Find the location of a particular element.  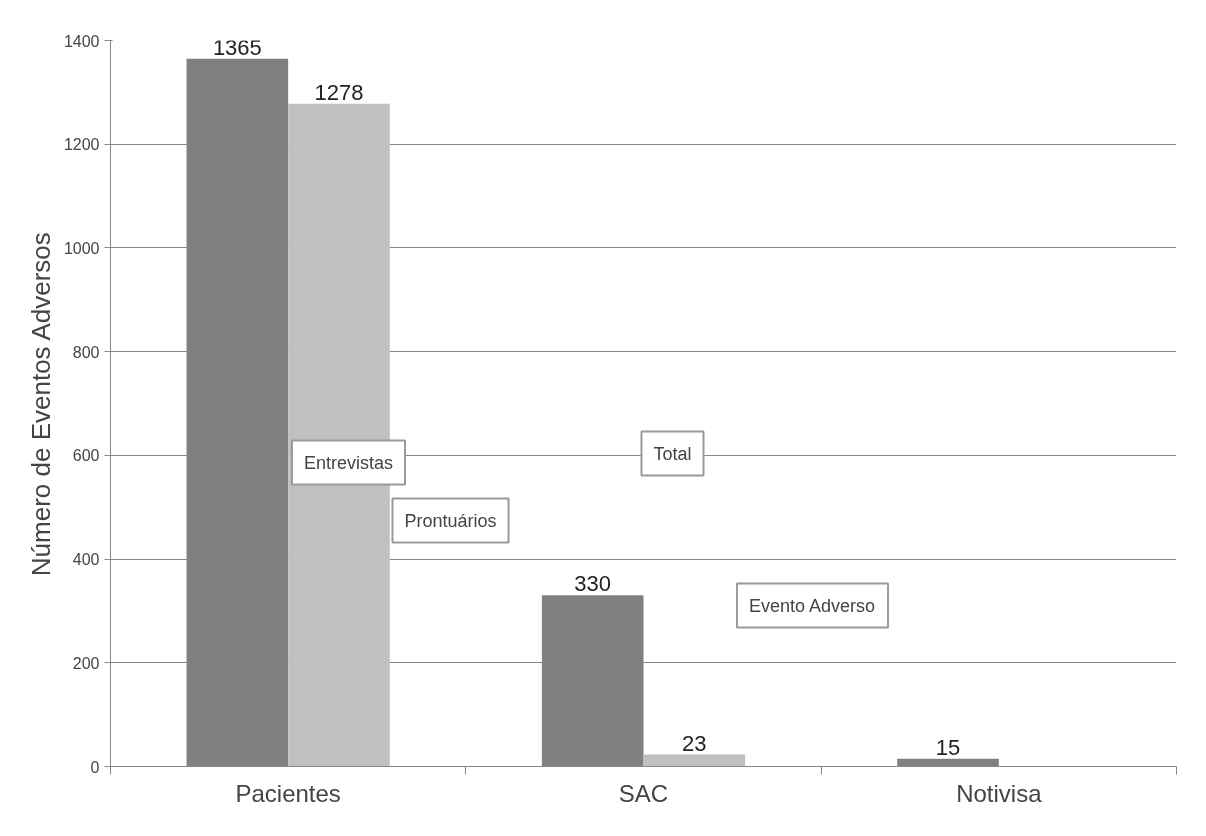

y-tick-label: 1000 is located at coordinates (81, 248).